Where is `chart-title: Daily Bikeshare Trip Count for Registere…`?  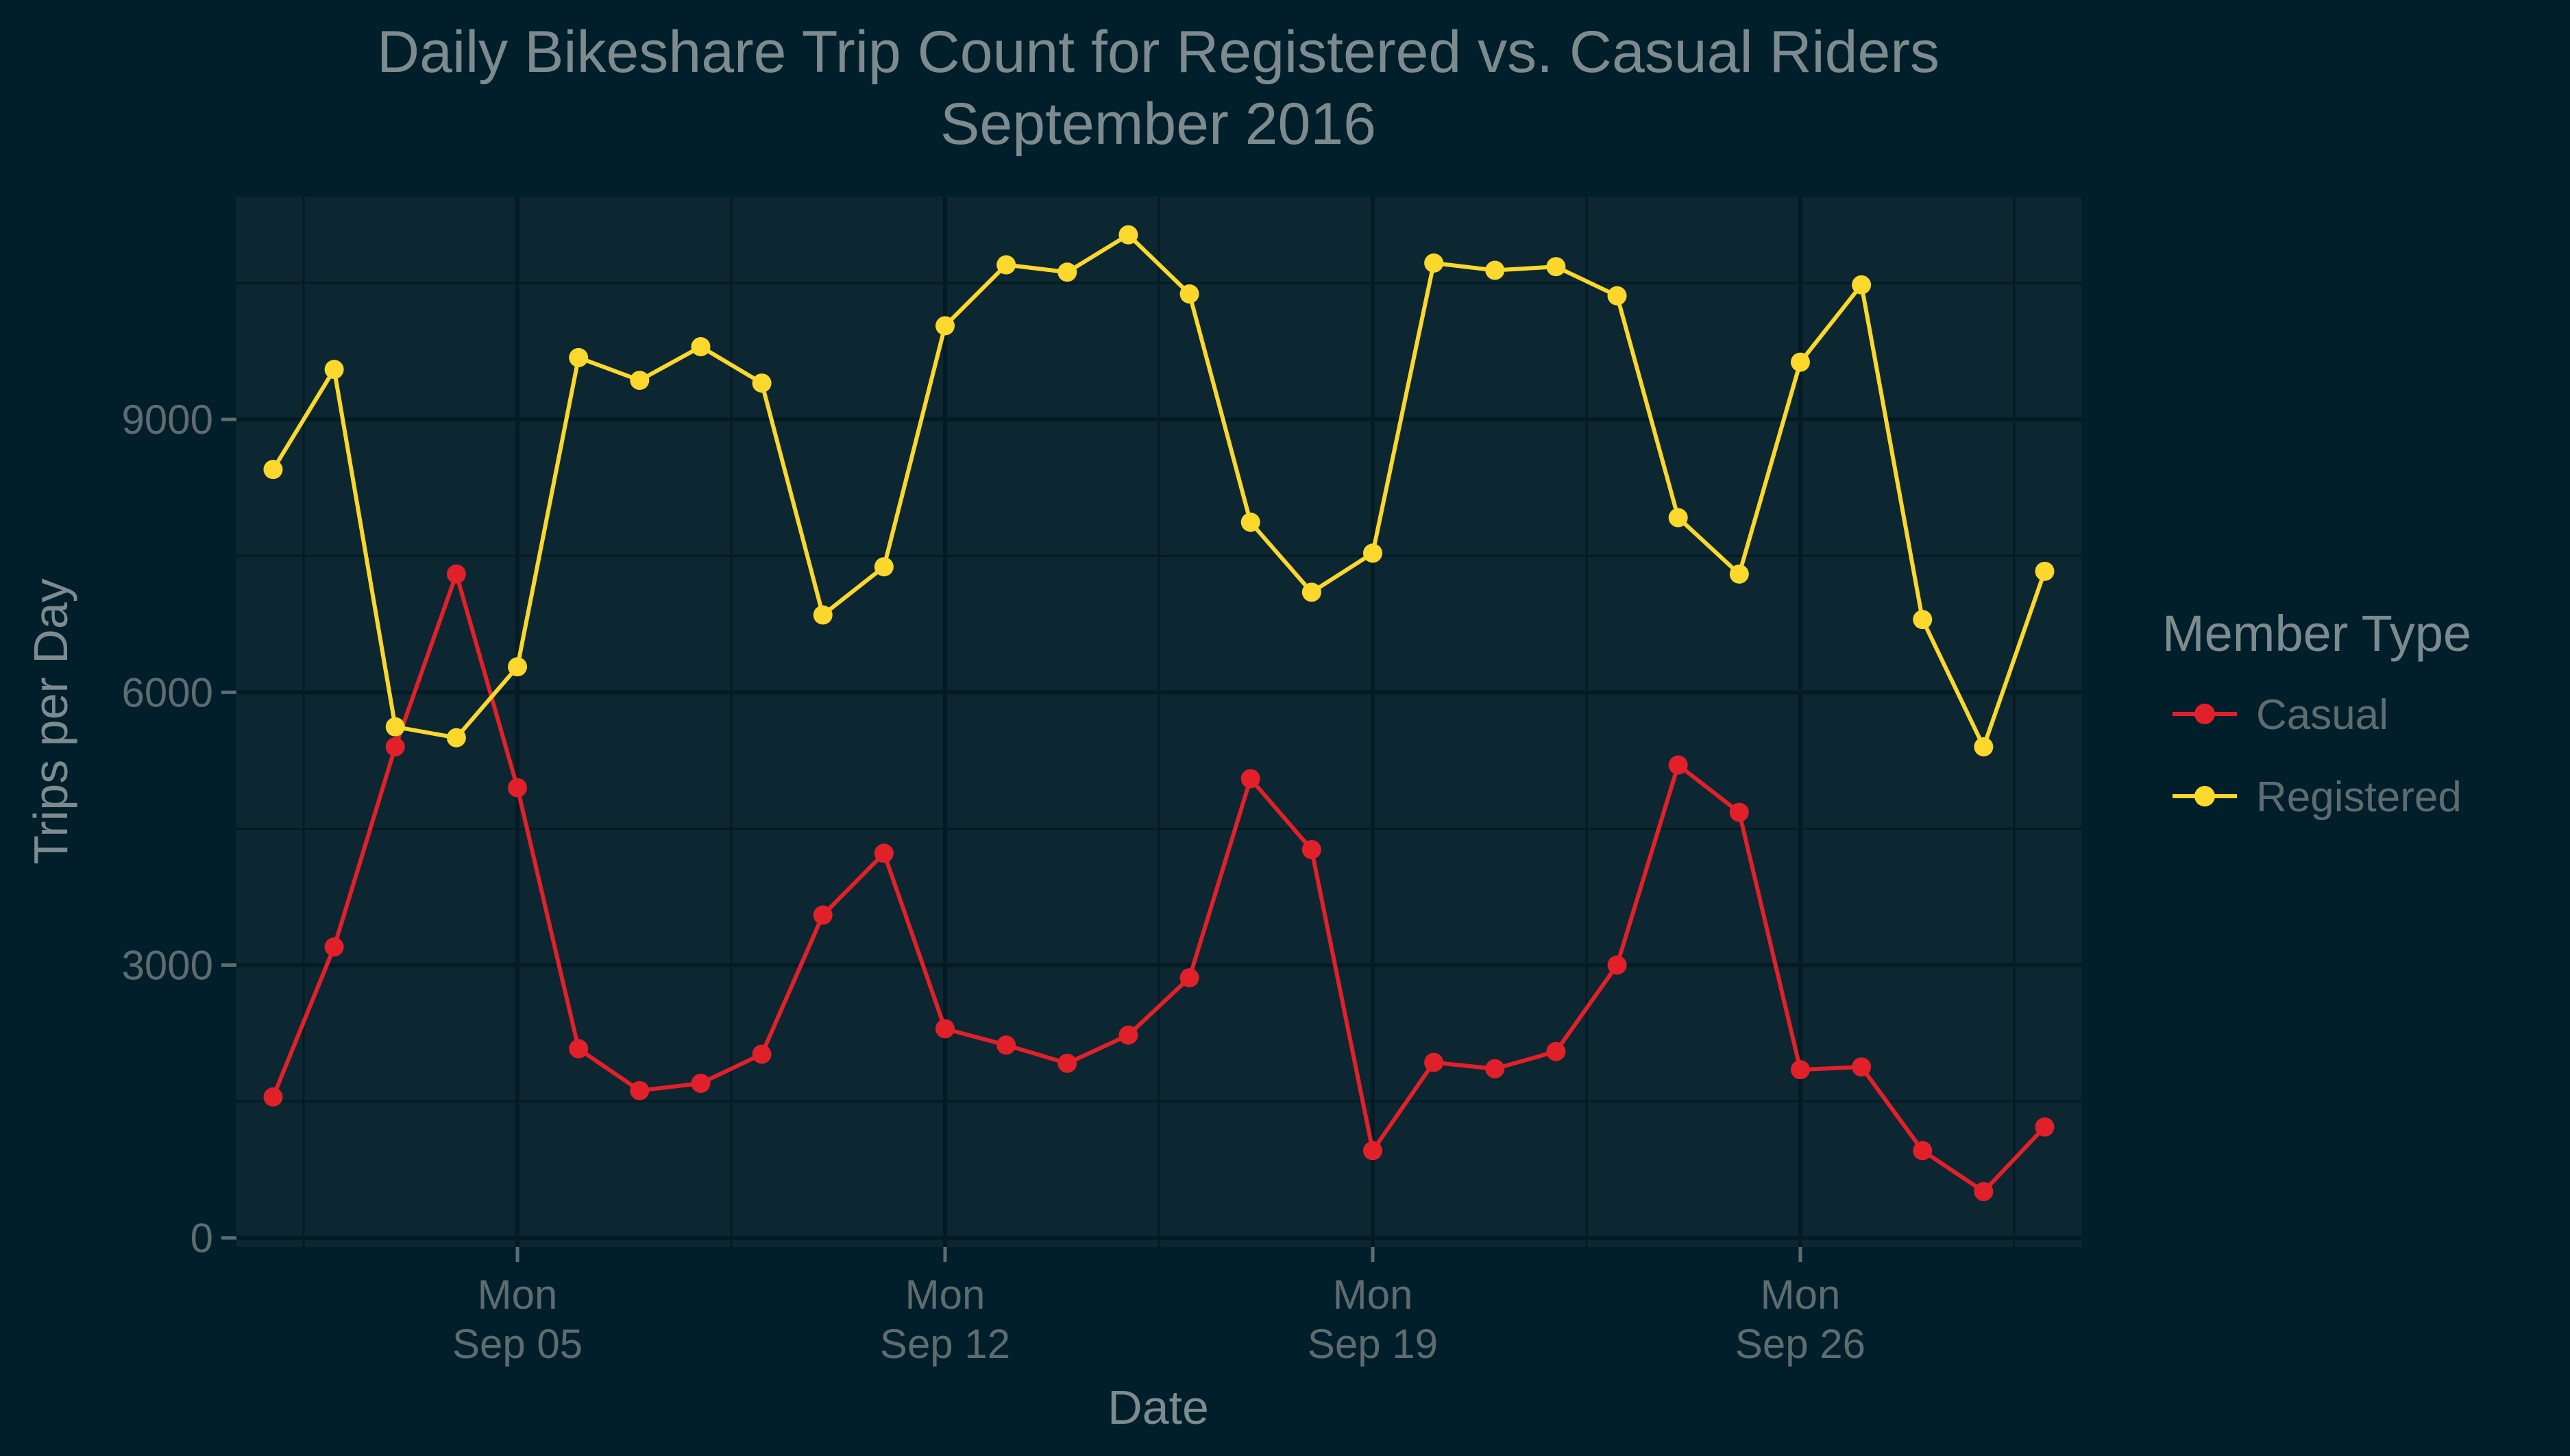 chart-title: Daily Bikeshare Trip Count for Registere… is located at coordinates (1158, 52).